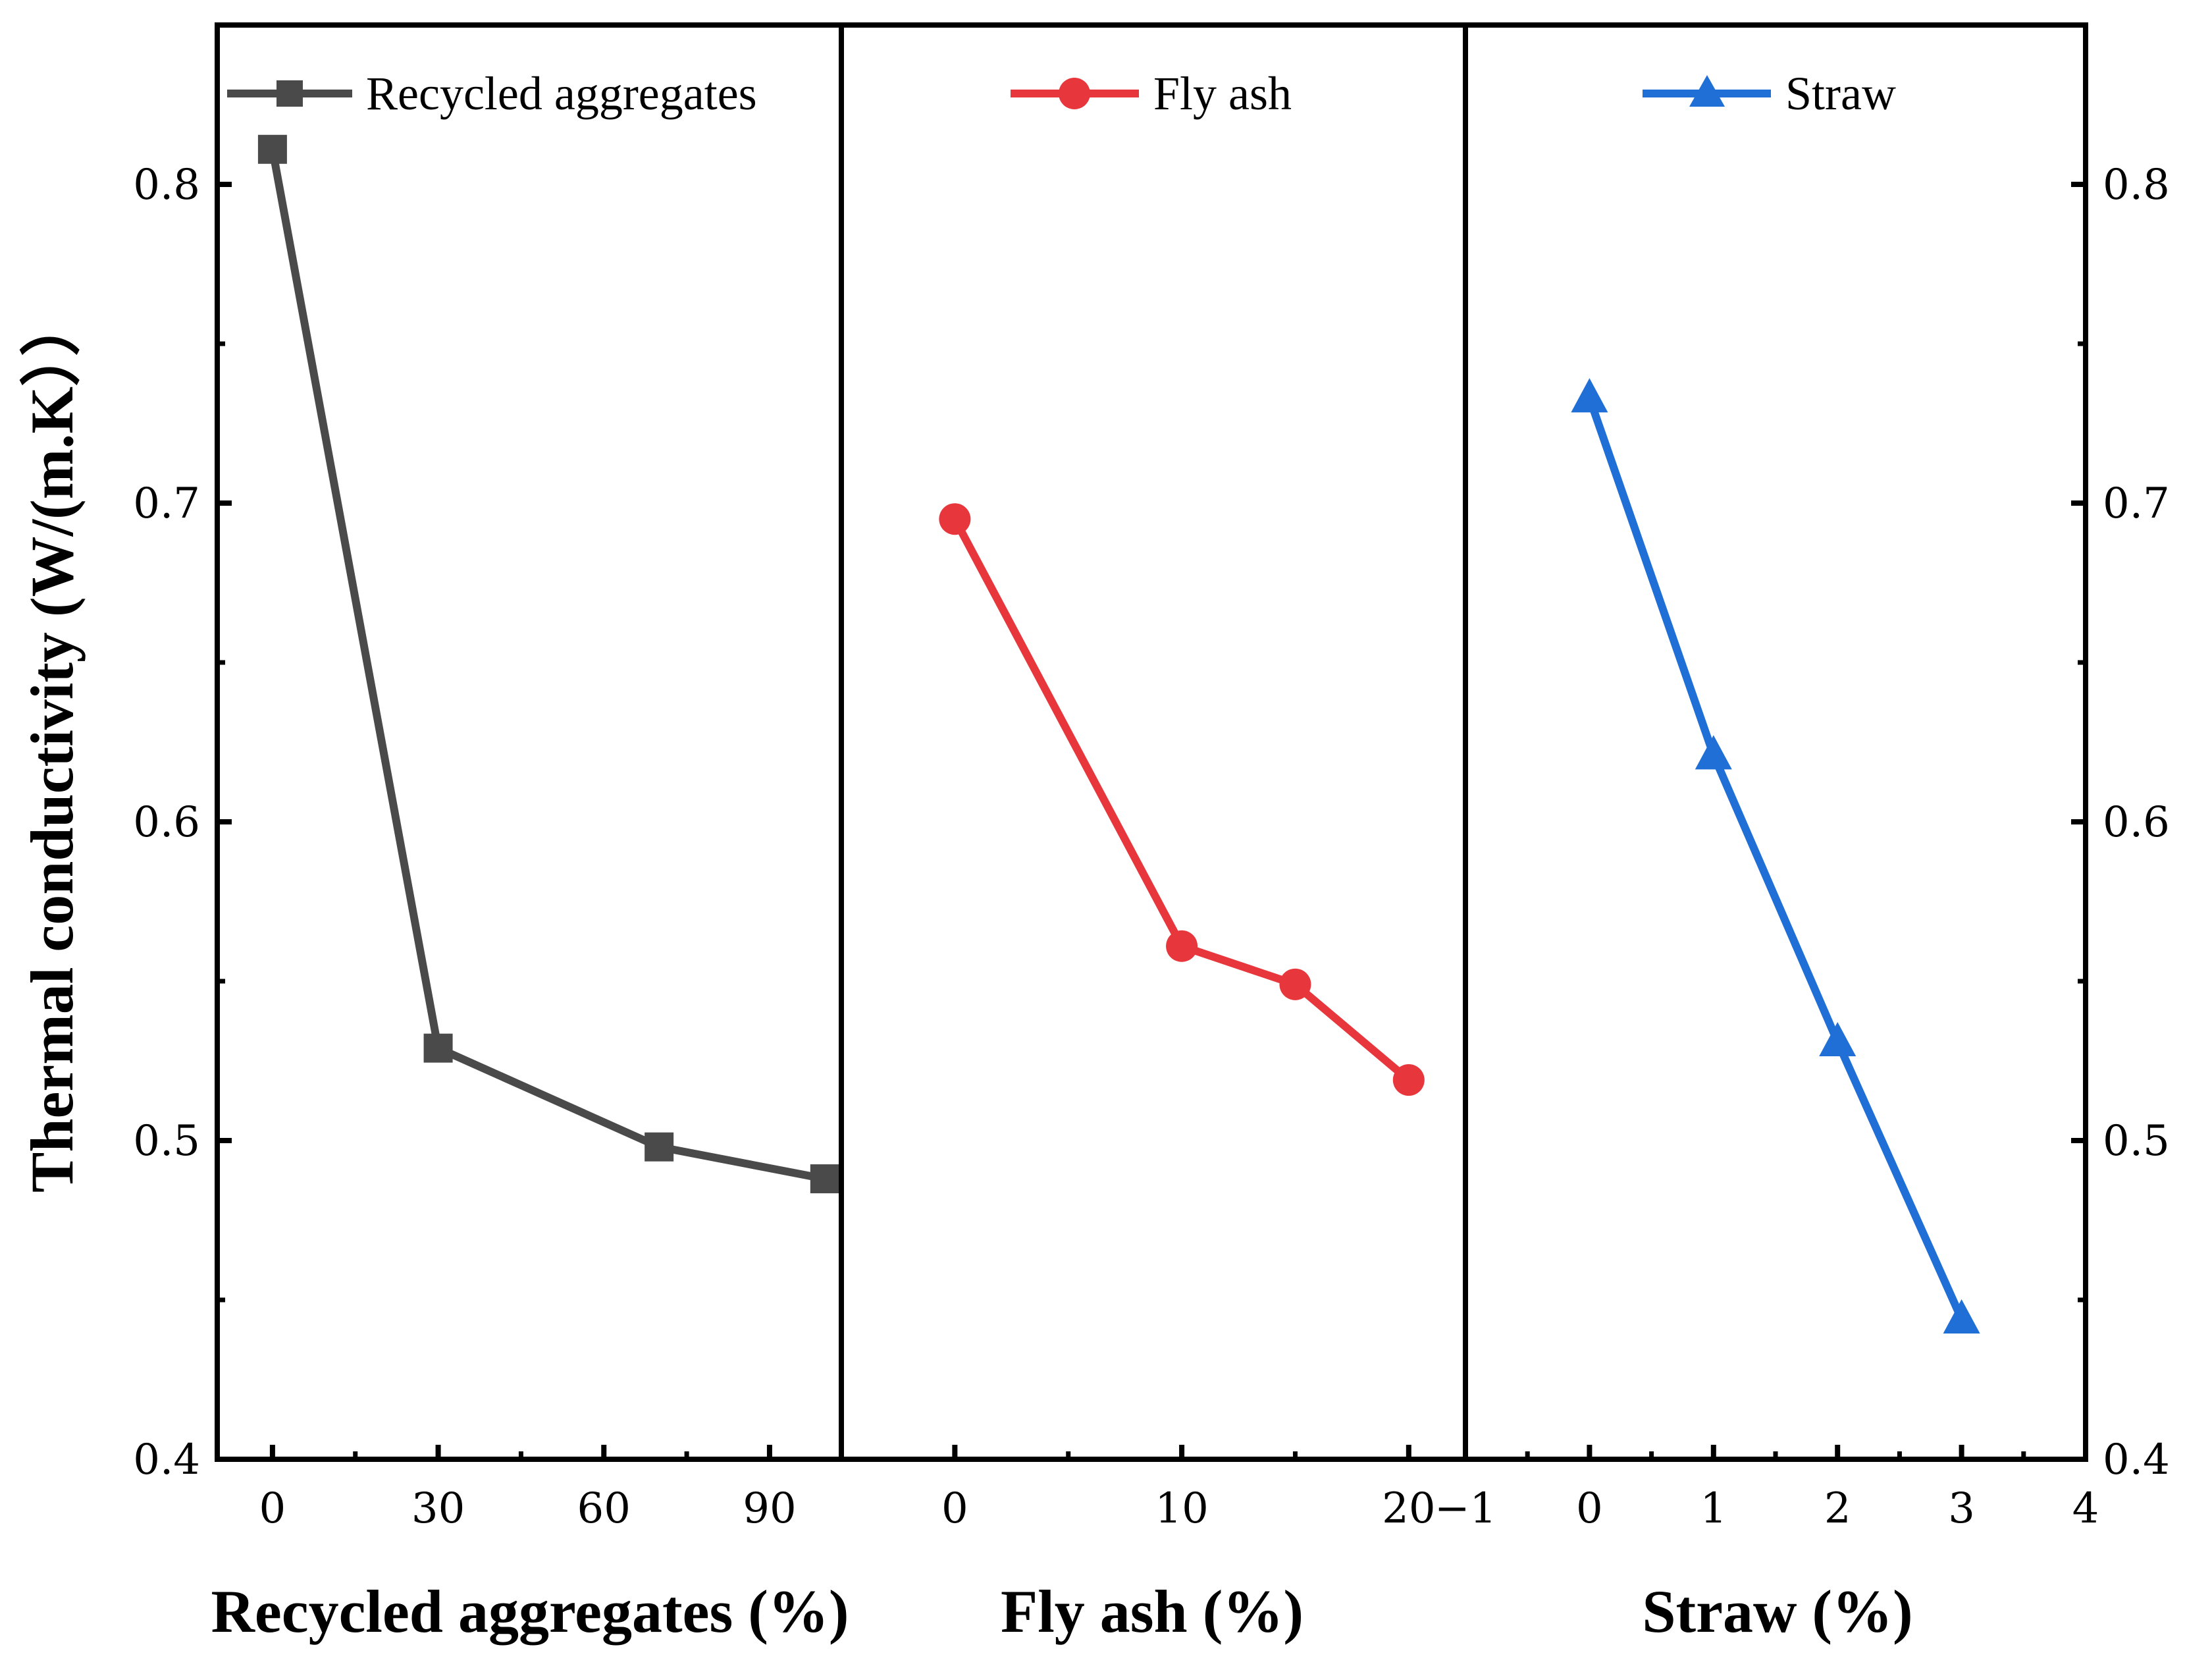 The height and width of the screenshot is (1670, 2212). What do you see at coordinates (1181, 1508) in the screenshot?
I see `x-tick-label-flyash: 10` at bounding box center [1181, 1508].